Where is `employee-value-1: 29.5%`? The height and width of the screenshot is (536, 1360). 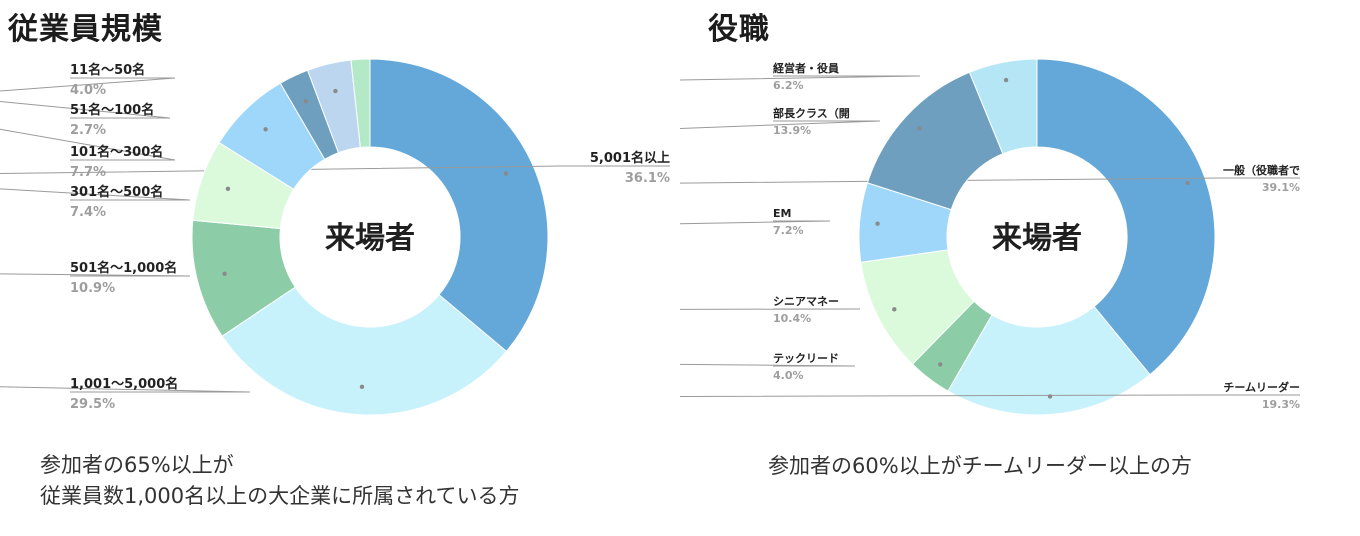
employee-value-1: 29.5% is located at coordinates (92, 404).